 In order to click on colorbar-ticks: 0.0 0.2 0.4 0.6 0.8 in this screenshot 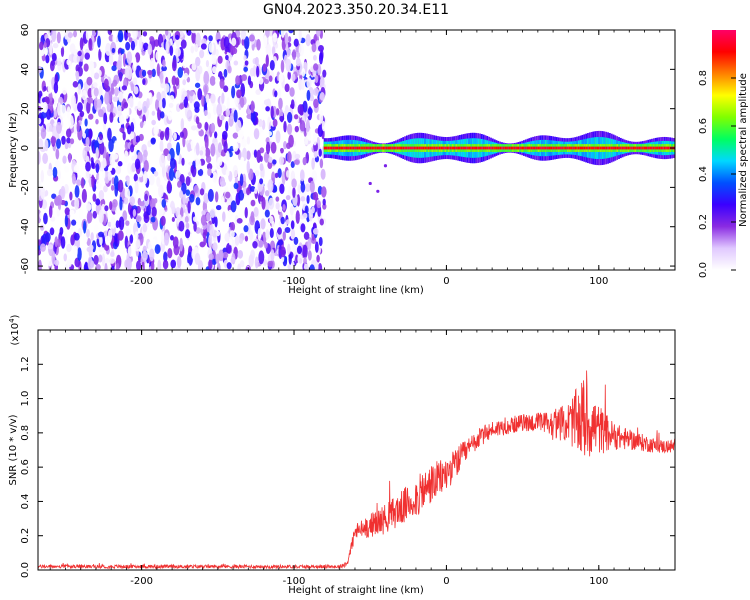, I will do `click(717, 174)`.